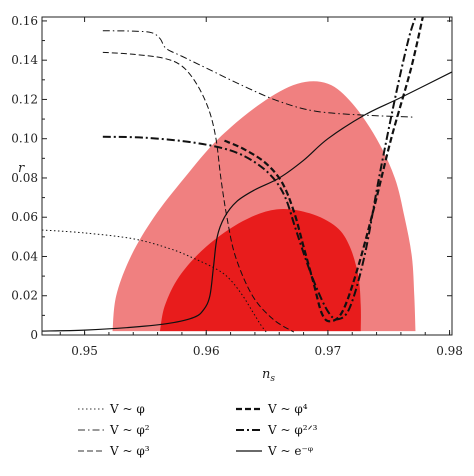 This screenshot has width=474, height=476. What do you see at coordinates (24, 256) in the screenshot?
I see `y-tick-label: 0.04` at bounding box center [24, 256].